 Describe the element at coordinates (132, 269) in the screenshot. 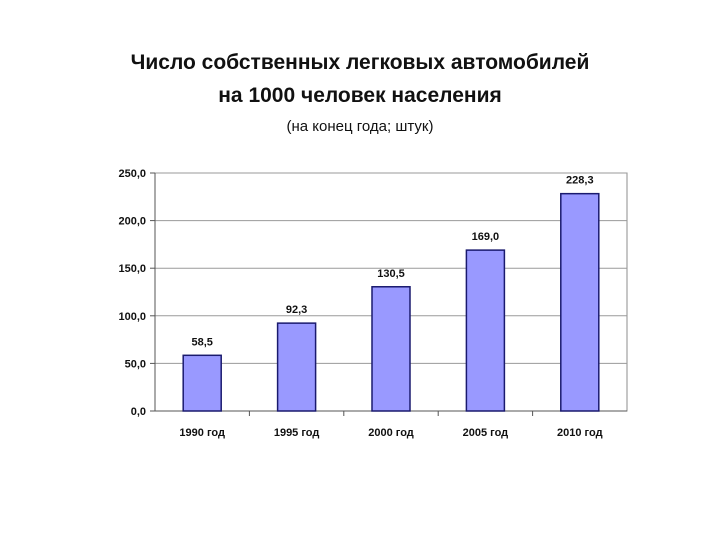

I see `y-tick-label: 150,0` at that location.